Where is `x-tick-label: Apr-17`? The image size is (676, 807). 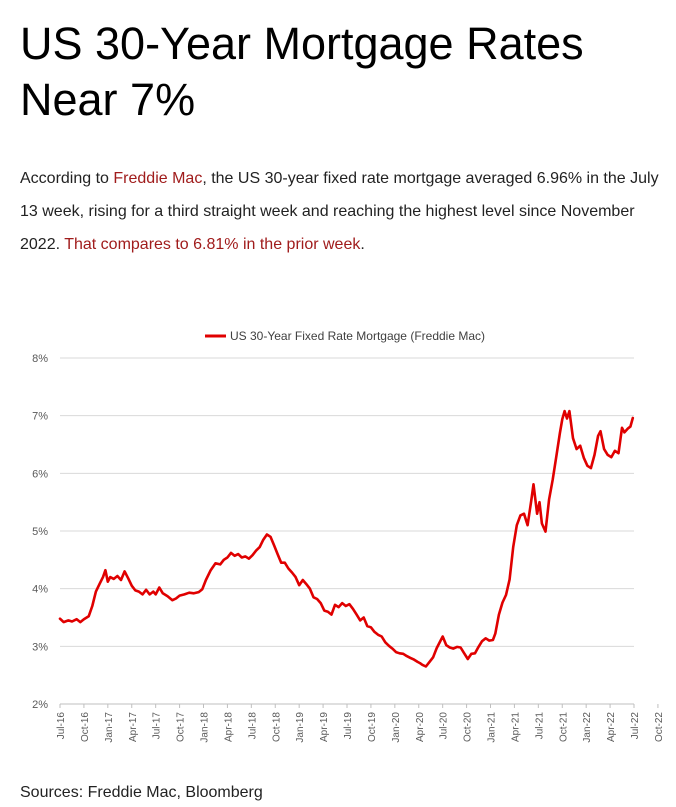 x-tick-label: Apr-17 is located at coordinates (133, 727).